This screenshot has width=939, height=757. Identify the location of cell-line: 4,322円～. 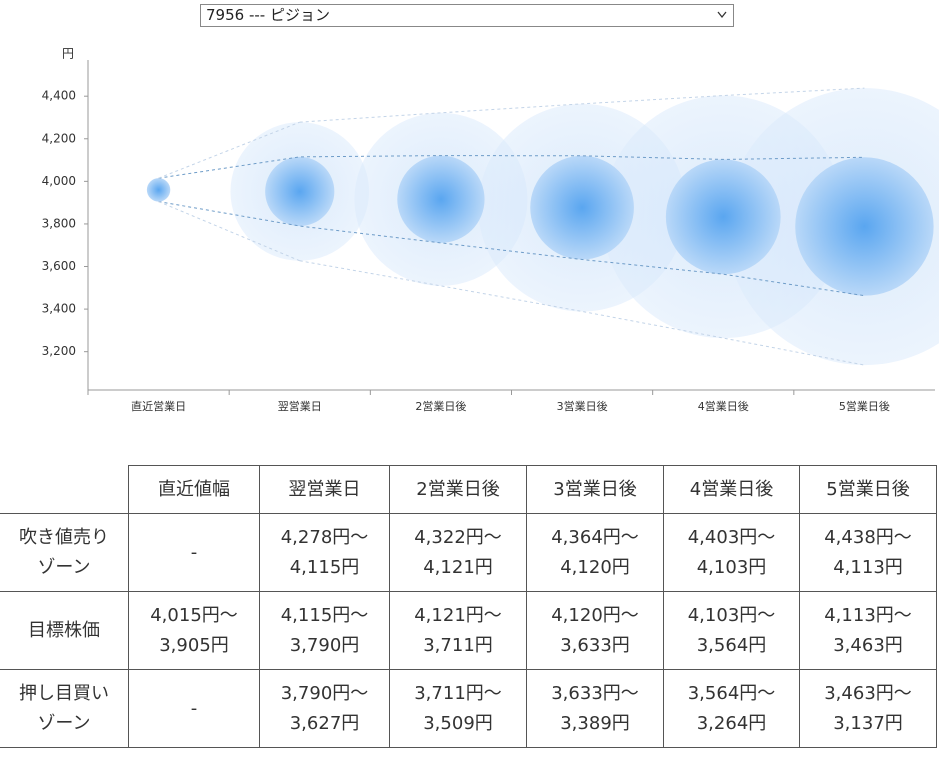
(458, 537).